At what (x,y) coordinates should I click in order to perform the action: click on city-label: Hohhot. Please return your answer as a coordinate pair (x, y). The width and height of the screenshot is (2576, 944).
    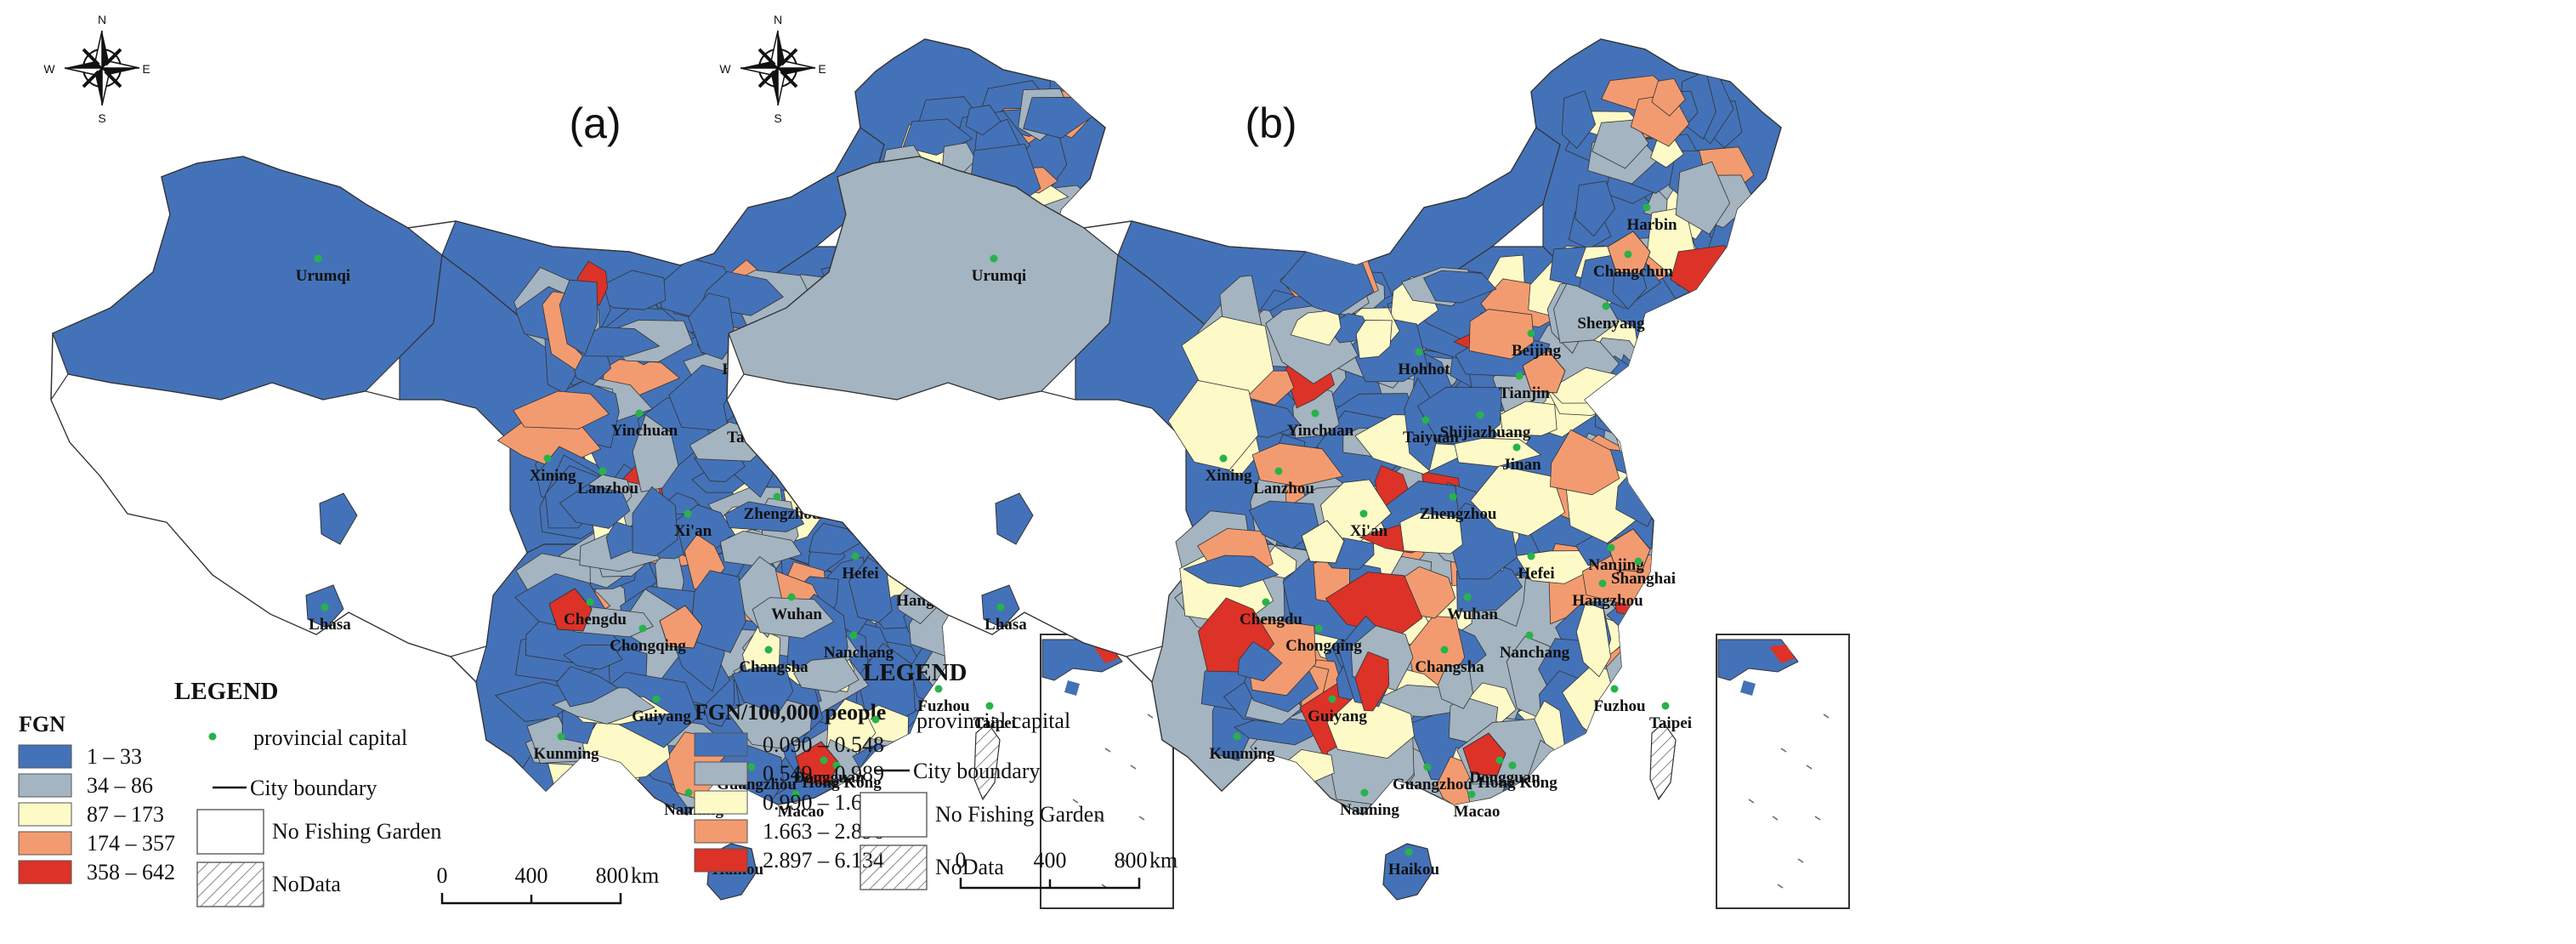
    Looking at the image, I should click on (1424, 369).